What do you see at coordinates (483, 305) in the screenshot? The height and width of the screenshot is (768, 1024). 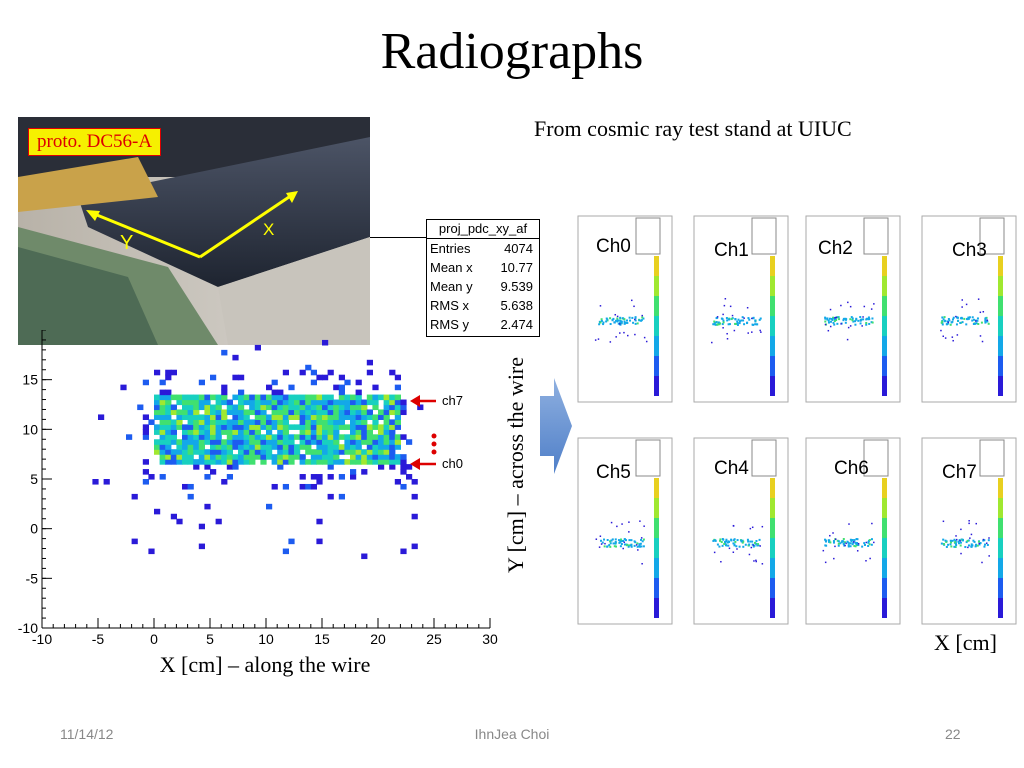 I see `stats-row: RMS x 5.638` at bounding box center [483, 305].